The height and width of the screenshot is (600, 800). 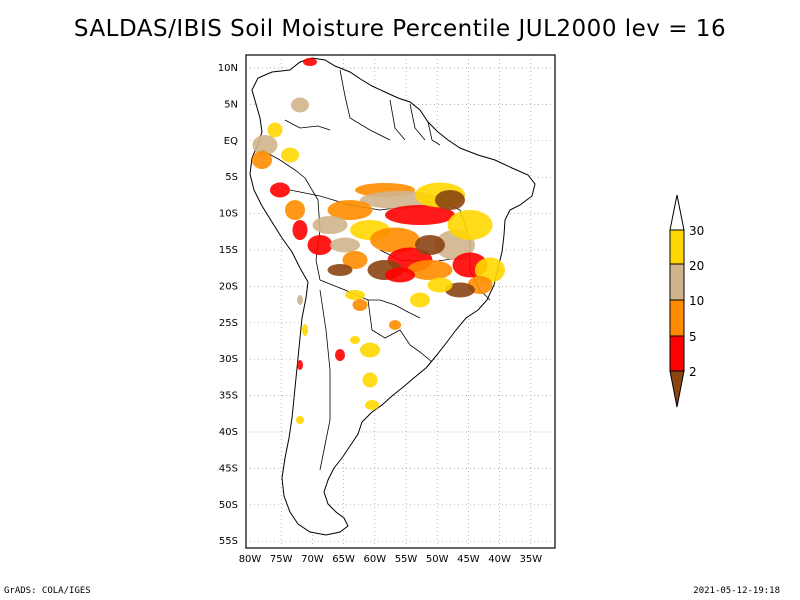 I want to click on colorbar: 30 20 10 5 2, so click(x=686, y=301).